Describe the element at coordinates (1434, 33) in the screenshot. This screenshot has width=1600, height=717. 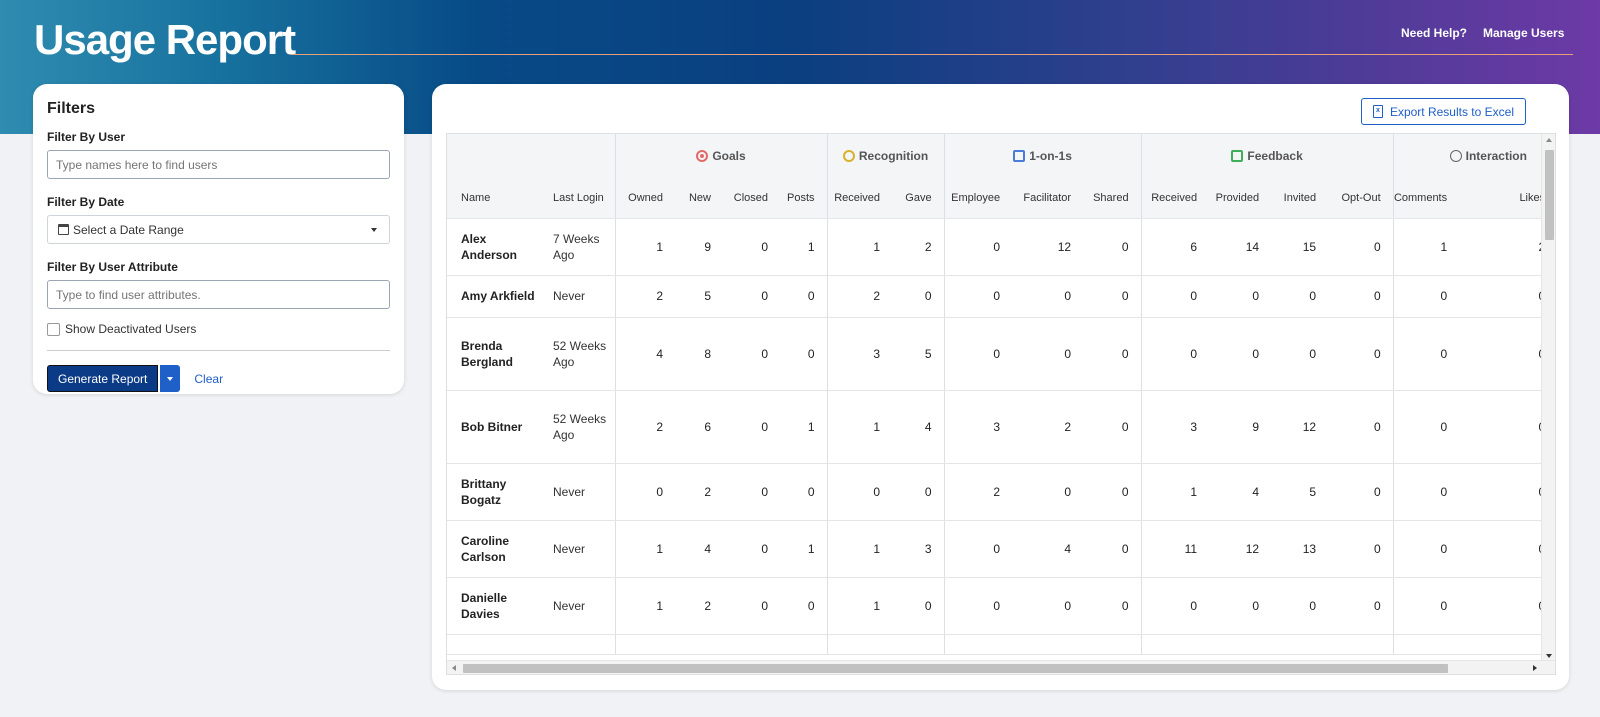
I see `need-help-link: Need Help?` at that location.